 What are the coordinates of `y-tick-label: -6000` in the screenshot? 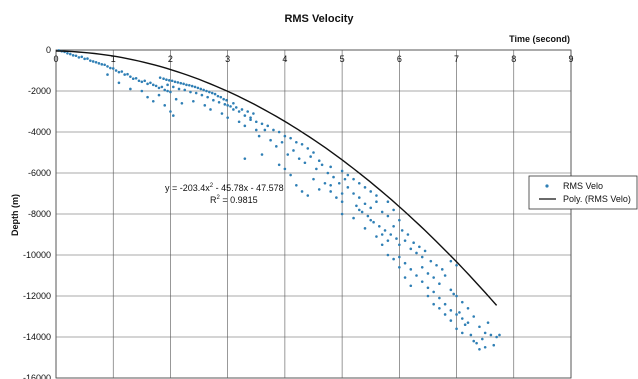 It's located at (39, 173).